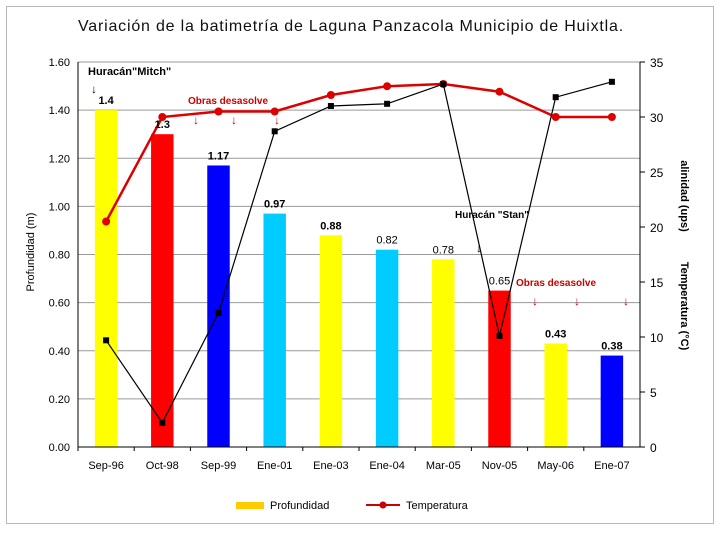  Describe the element at coordinates (492, 215) in the screenshot. I see `annotation-stan: Huracán "Stan"` at that location.